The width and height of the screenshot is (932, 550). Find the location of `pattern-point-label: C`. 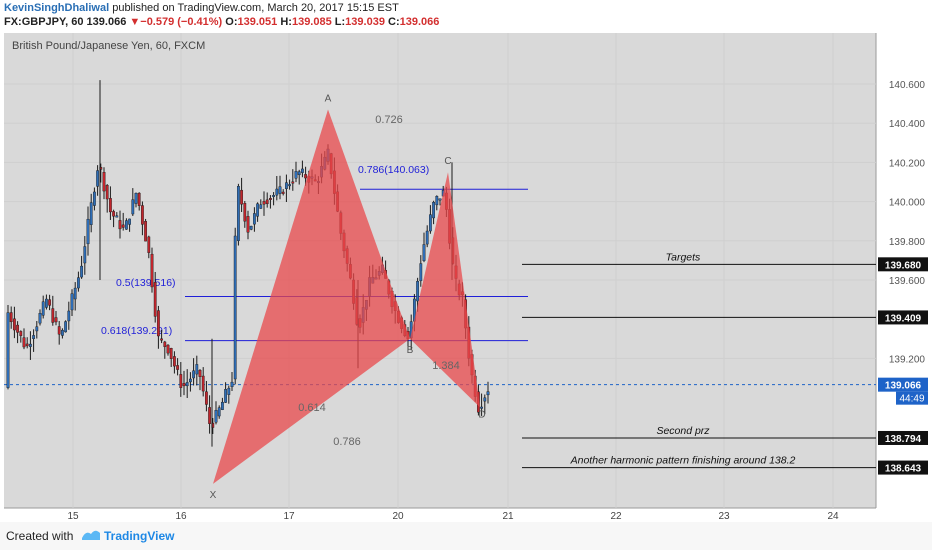

pattern-point-label: C is located at coordinates (447, 161).